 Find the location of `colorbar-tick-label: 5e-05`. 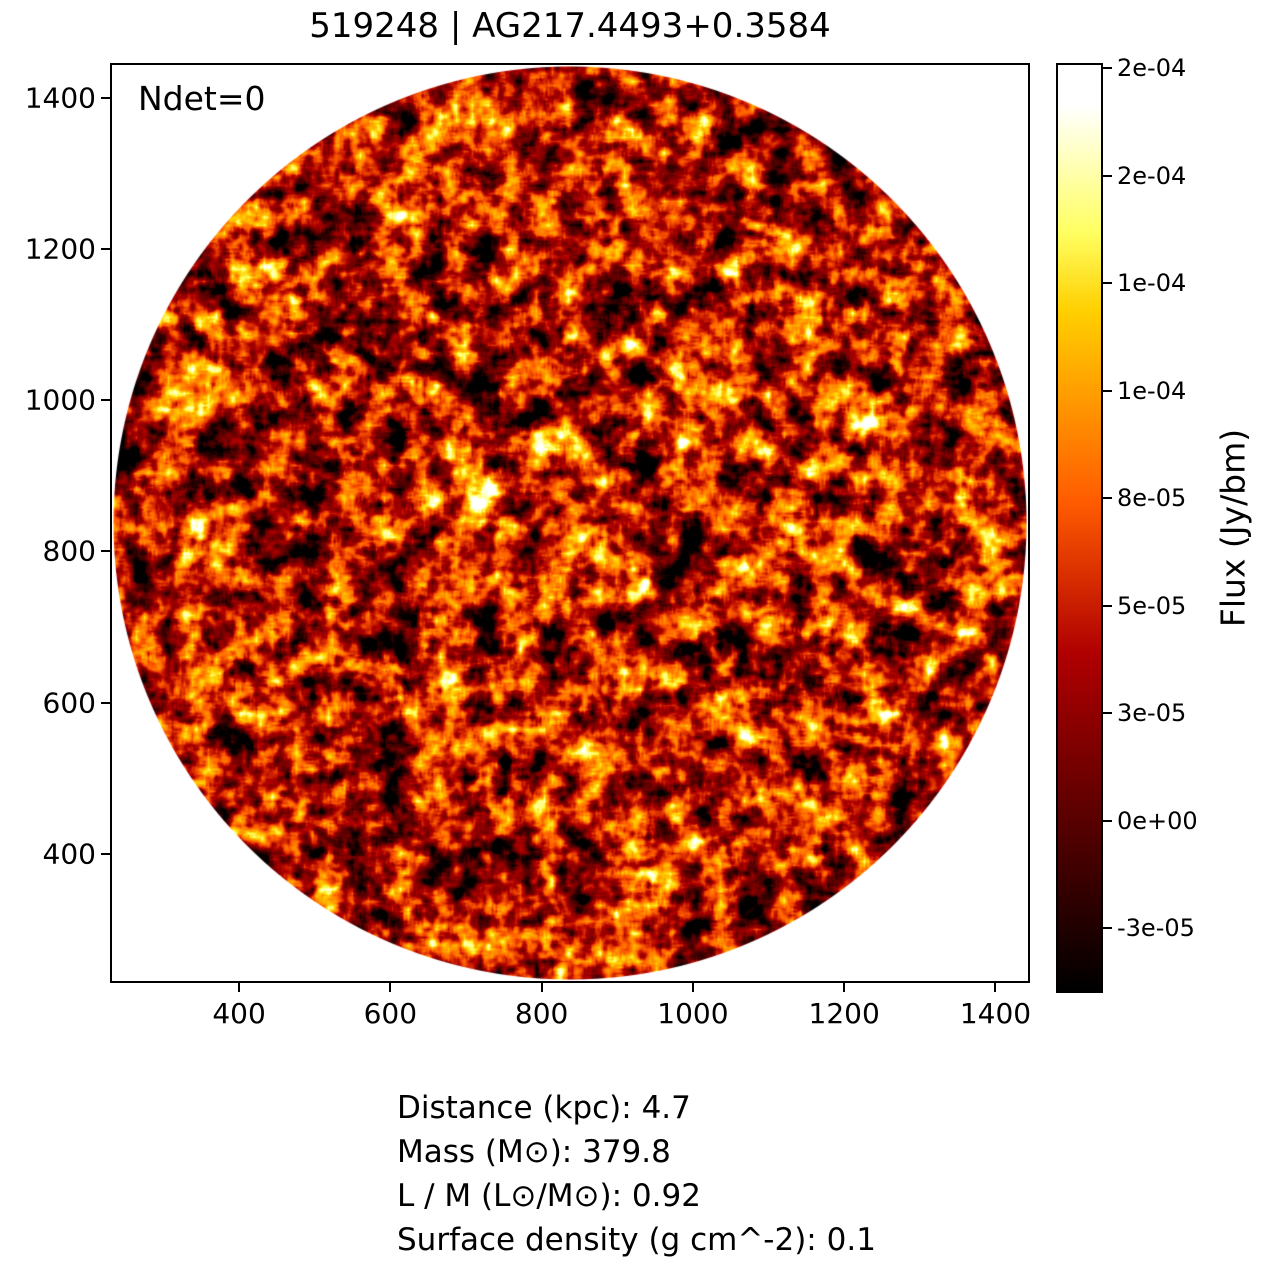

colorbar-tick-label: 5e-05 is located at coordinates (1152, 605).